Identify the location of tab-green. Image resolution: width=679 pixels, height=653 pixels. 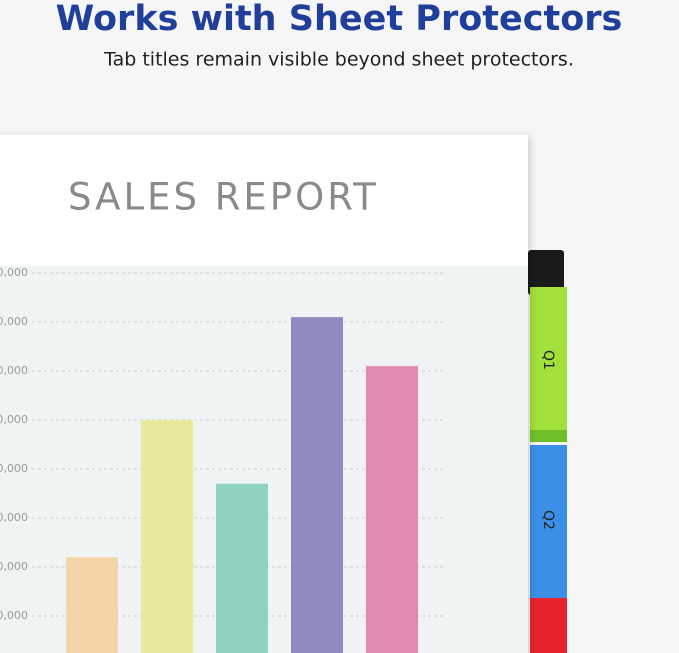
(548, 364).